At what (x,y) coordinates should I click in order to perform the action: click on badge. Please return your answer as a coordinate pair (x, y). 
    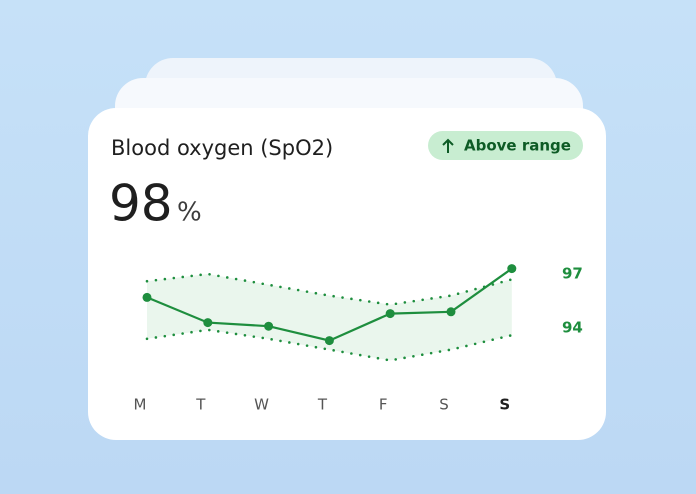
    Looking at the image, I should click on (505, 145).